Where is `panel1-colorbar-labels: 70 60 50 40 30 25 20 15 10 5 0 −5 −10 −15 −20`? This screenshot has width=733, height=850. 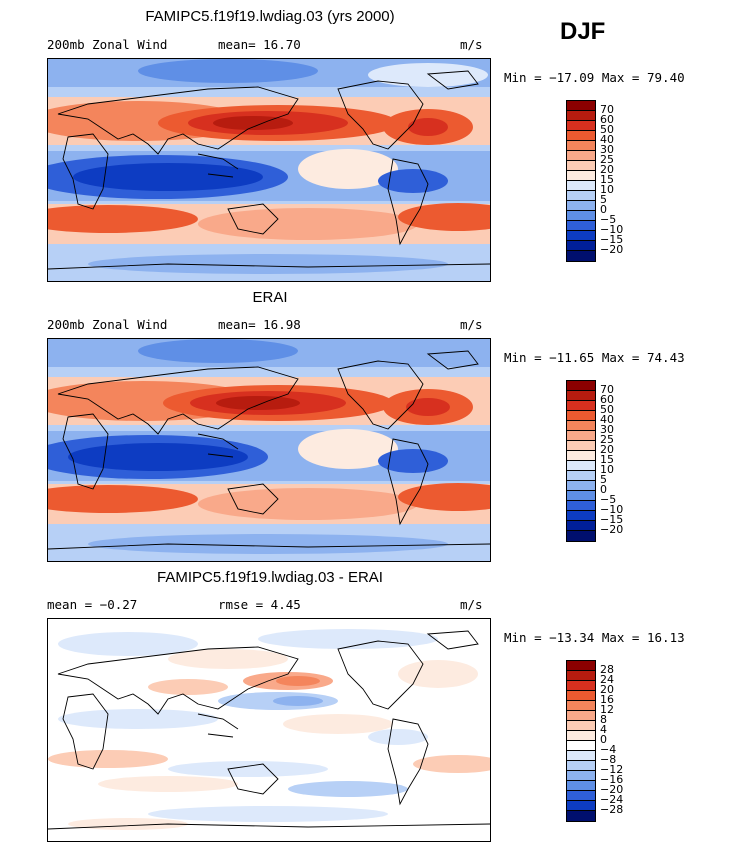 panel1-colorbar-labels: 70 60 50 40 30 25 20 15 10 5 0 −5 −10 −15 −20 is located at coordinates (612, 179).